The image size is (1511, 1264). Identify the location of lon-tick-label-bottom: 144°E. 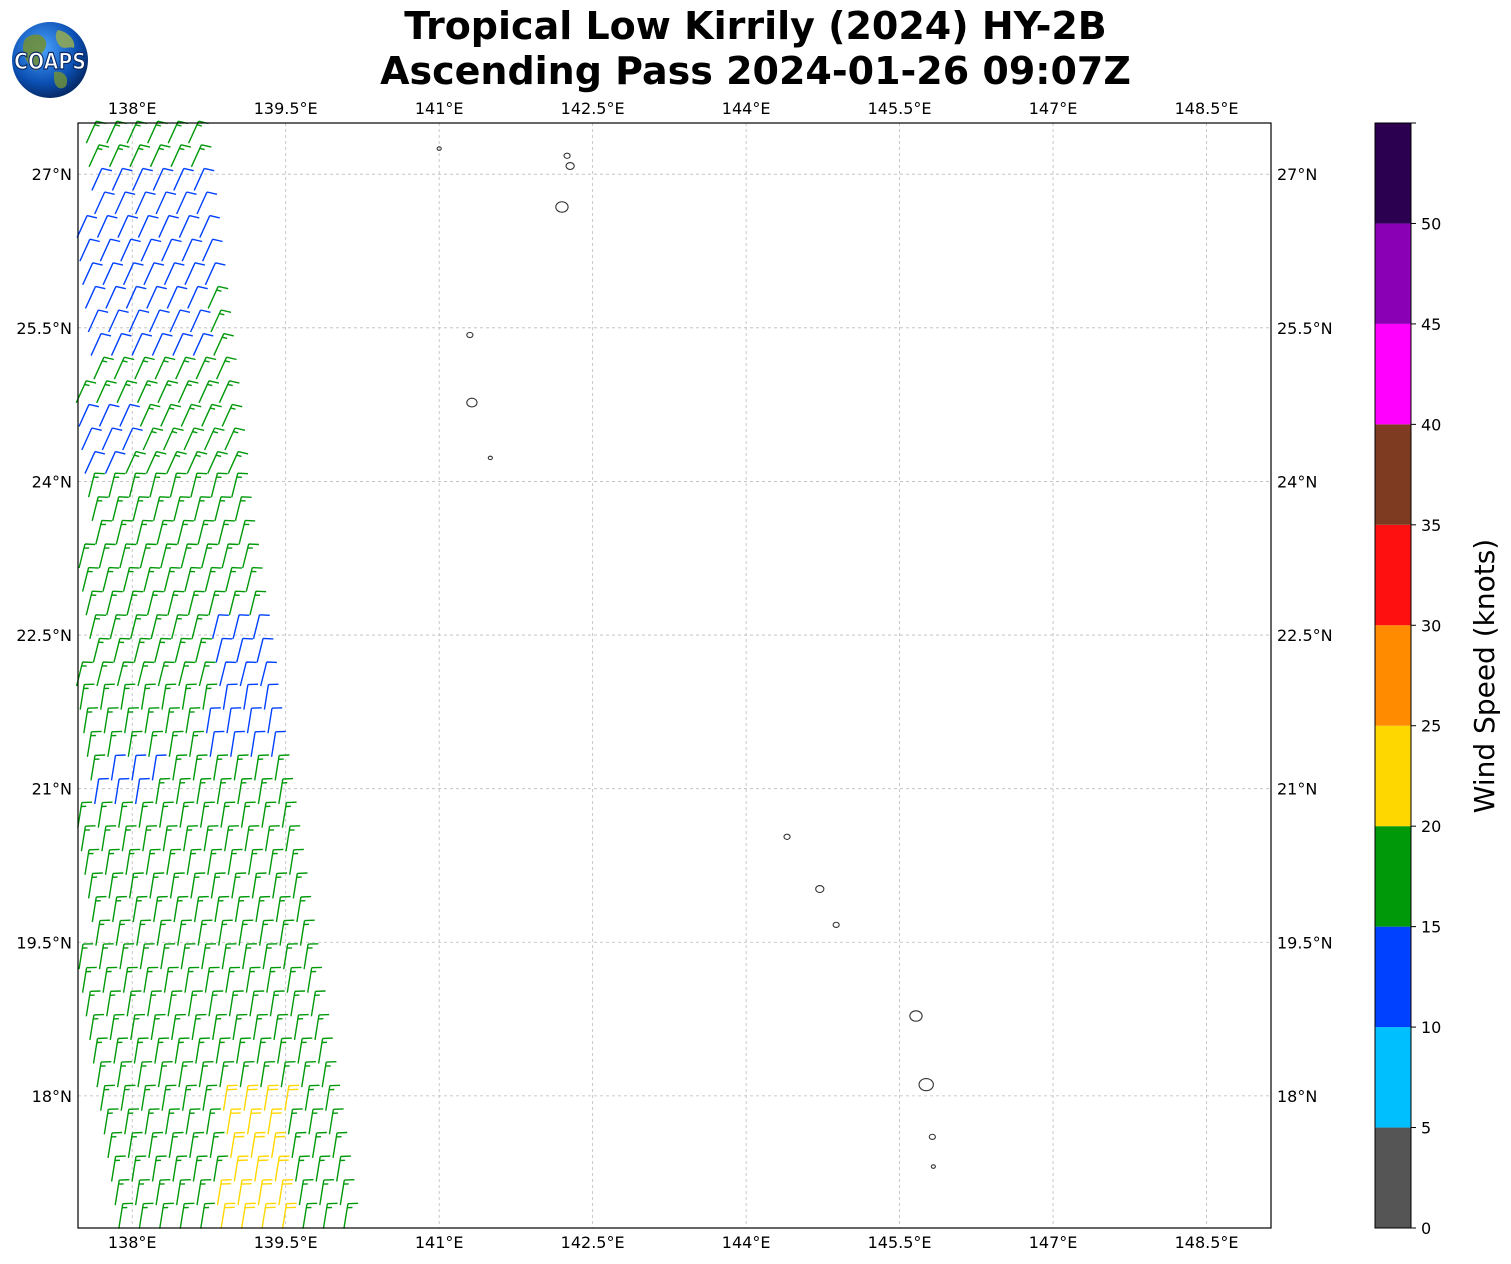
(746, 1242).